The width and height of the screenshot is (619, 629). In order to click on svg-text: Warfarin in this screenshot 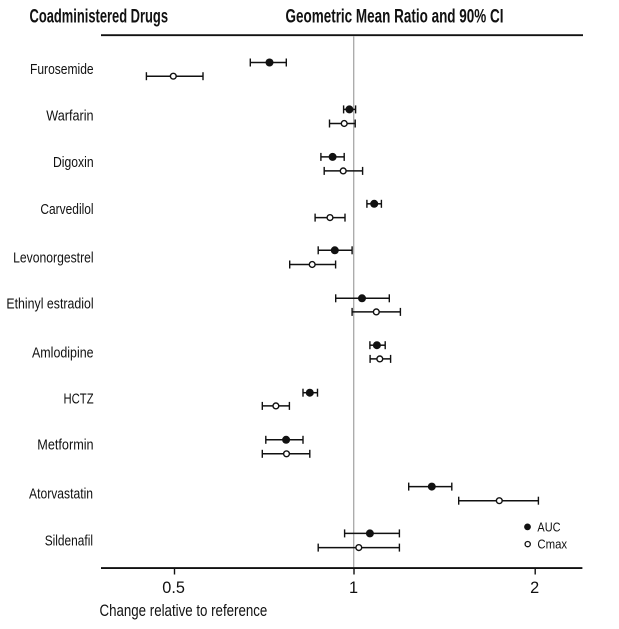, I will do `click(69, 117)`.